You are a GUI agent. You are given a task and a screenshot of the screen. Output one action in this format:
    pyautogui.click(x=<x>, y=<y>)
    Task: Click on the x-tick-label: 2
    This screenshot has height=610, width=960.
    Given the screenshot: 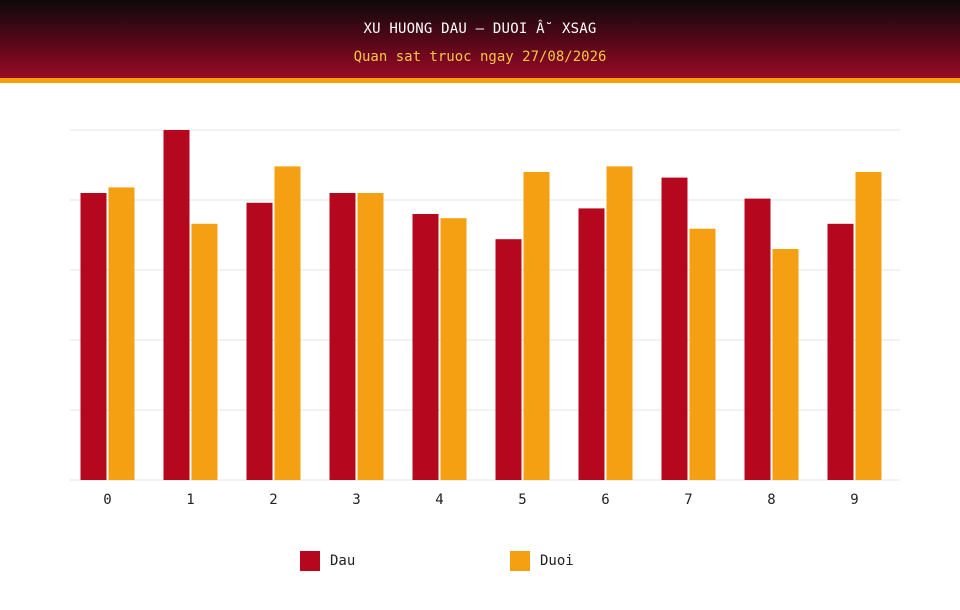 What is the action you would take?
    pyautogui.click(x=273, y=500)
    